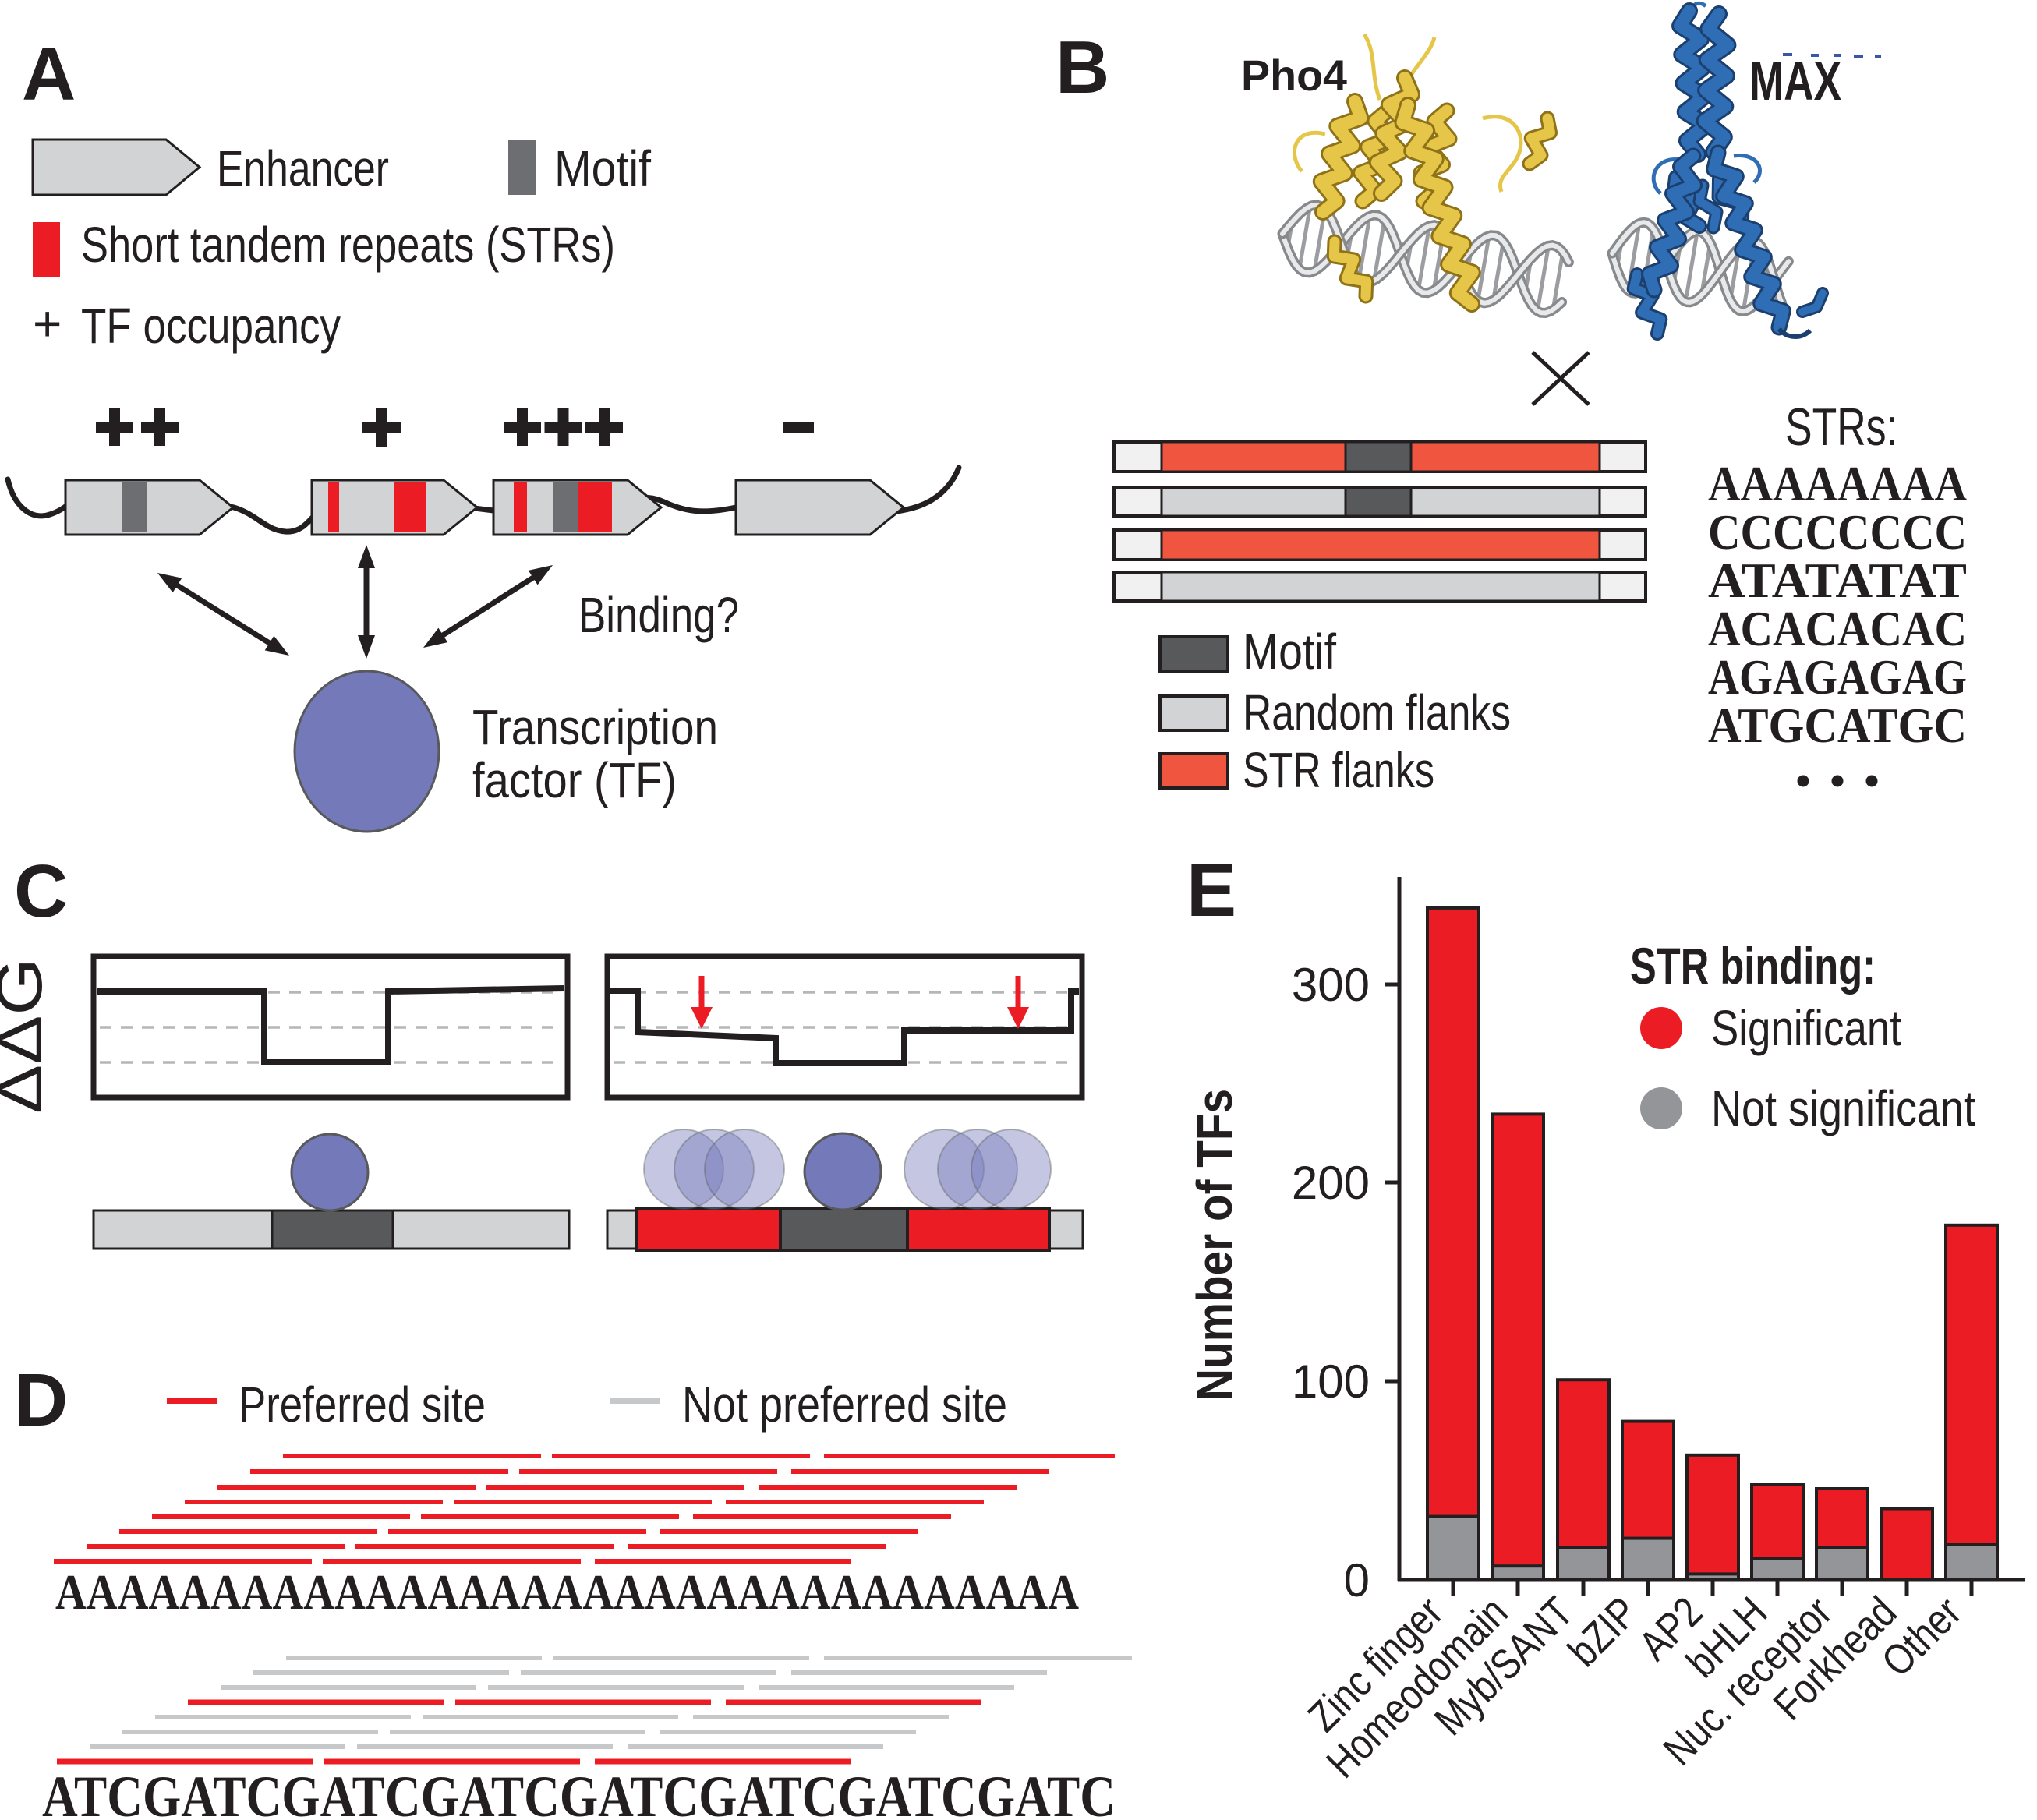 The height and width of the screenshot is (1820, 2037). Describe the element at coordinates (27, 1036) in the screenshot. I see `svg-text: ΔΔG` at that location.